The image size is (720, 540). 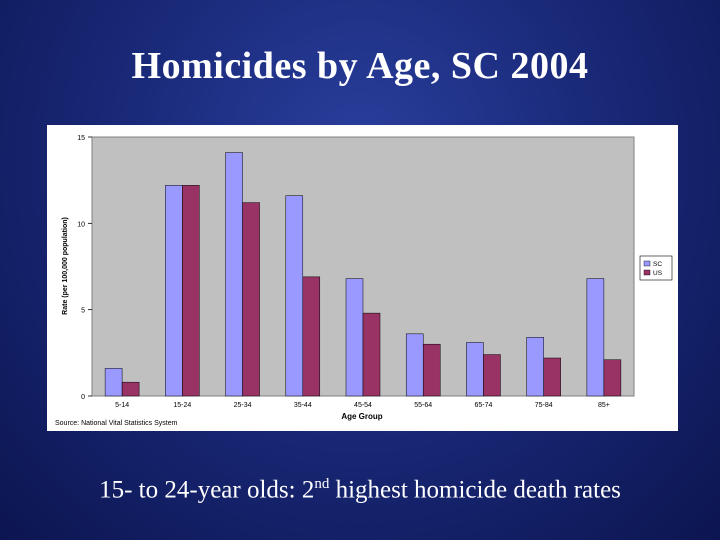 I want to click on legend-swatch-sc, so click(x=647, y=263).